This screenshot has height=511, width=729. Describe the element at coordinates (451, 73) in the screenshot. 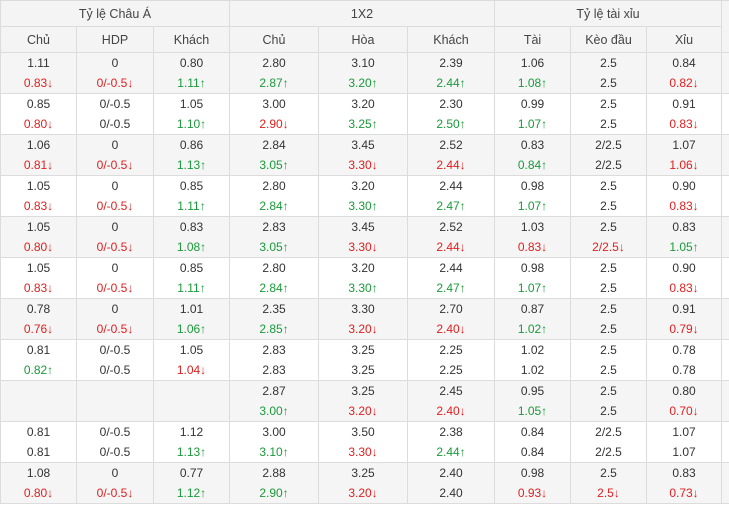

I see `odds-cell: 2.39 2.44↑` at that location.